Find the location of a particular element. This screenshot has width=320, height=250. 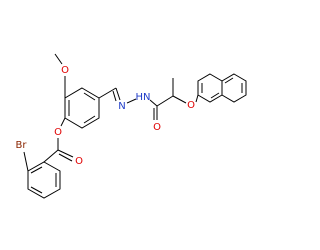

atom-label: HN is located at coordinates (143, 97).